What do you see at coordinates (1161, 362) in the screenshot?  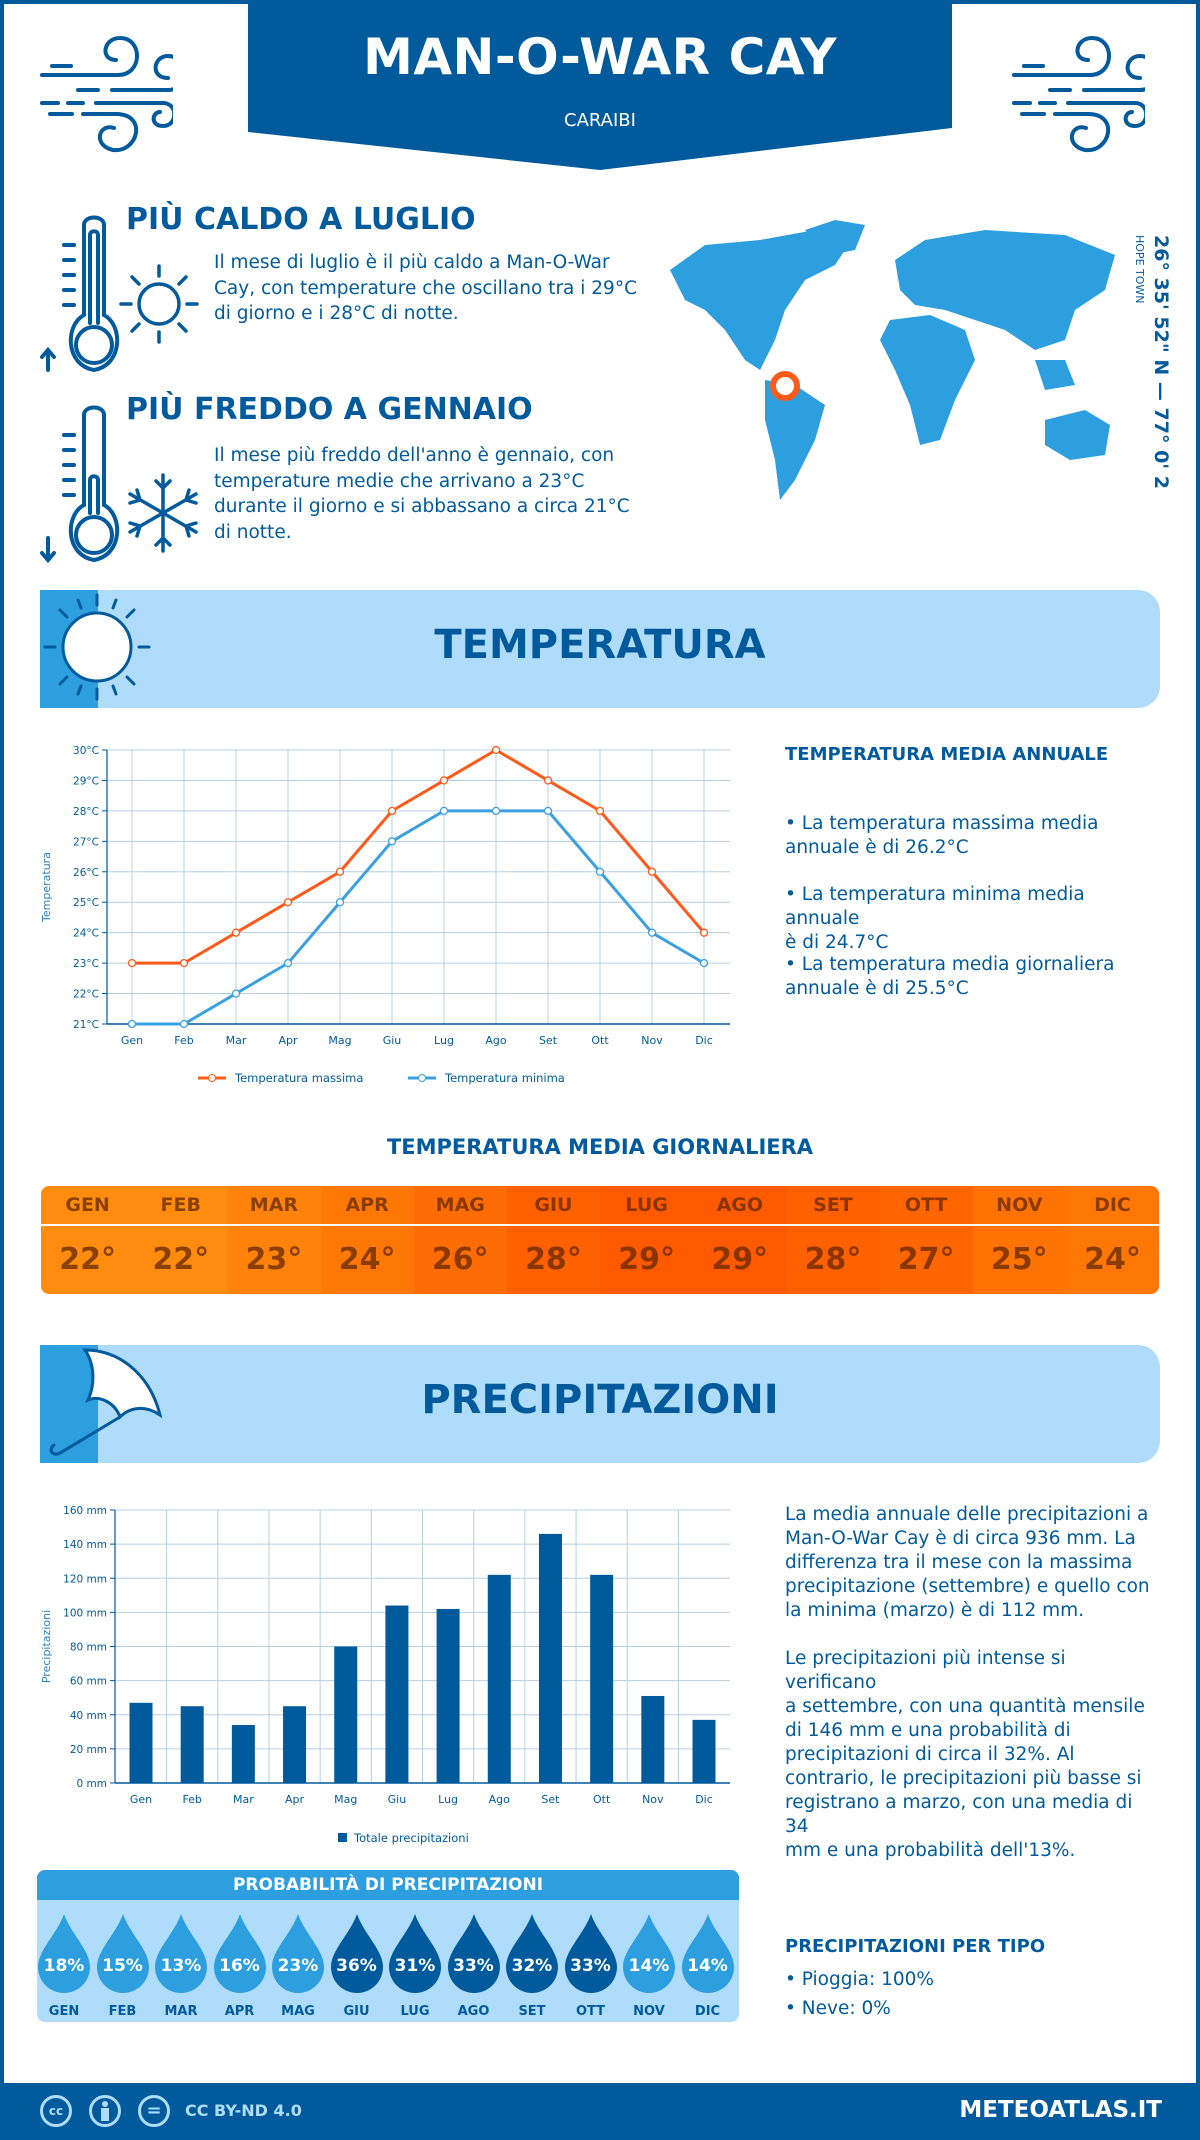 I see `coordinates-text: 26° 35' 52" N — 77° 0' 21" W` at bounding box center [1161, 362].